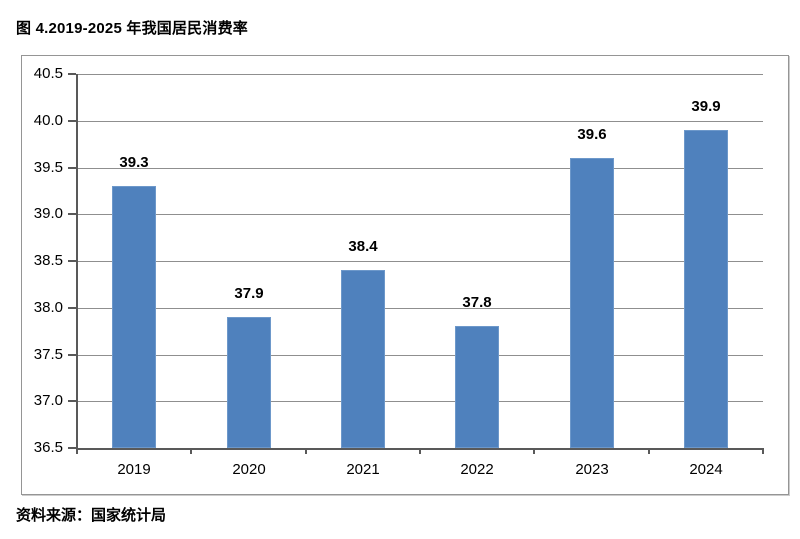 The width and height of the screenshot is (800, 539). Describe the element at coordinates (134, 162) in the screenshot. I see `bar-value-label: 39.3` at that location.